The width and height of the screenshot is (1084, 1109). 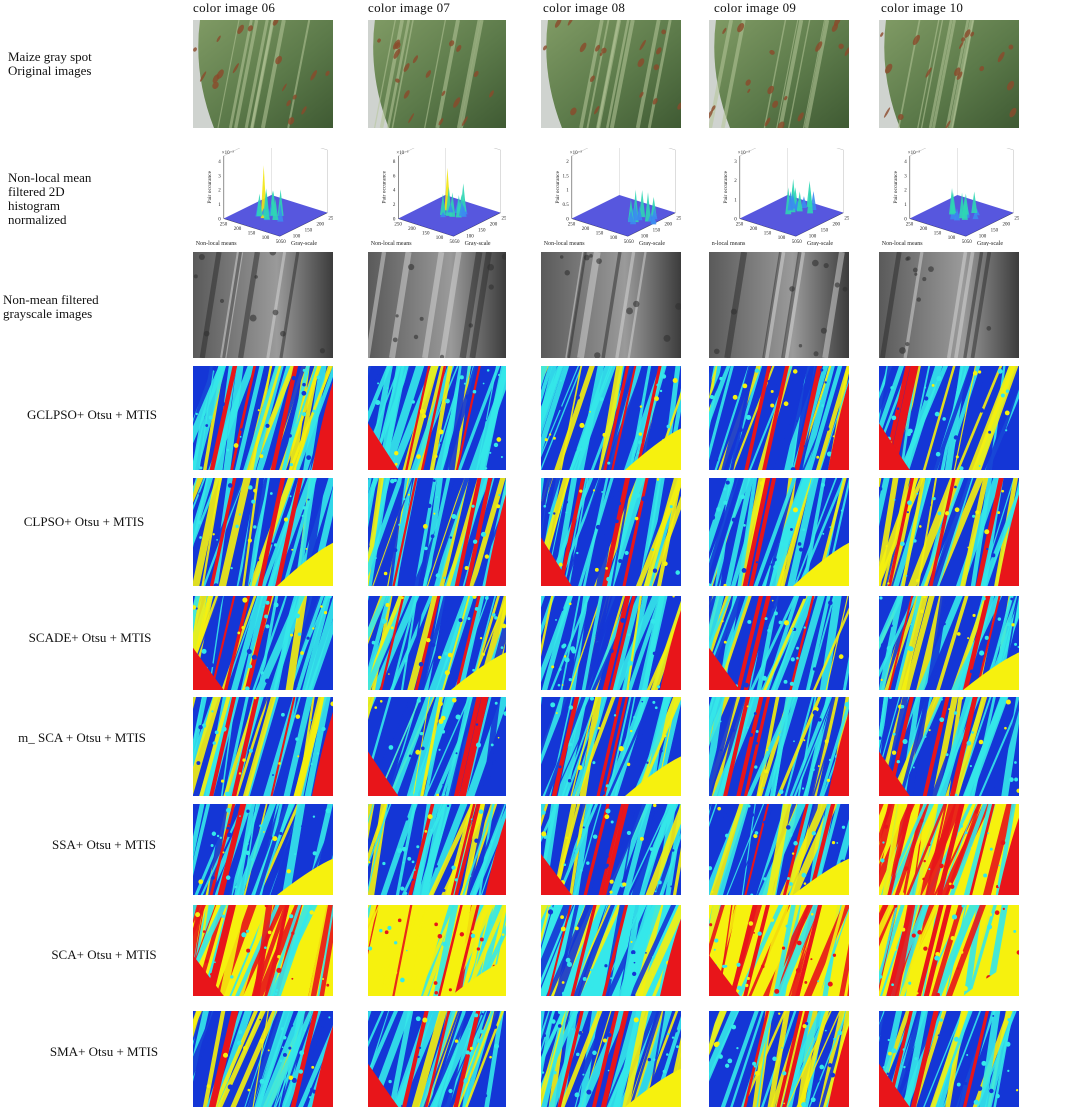 What do you see at coordinates (51, 306) in the screenshot?
I see `row-label: Non-mean filtered grayscale images` at bounding box center [51, 306].